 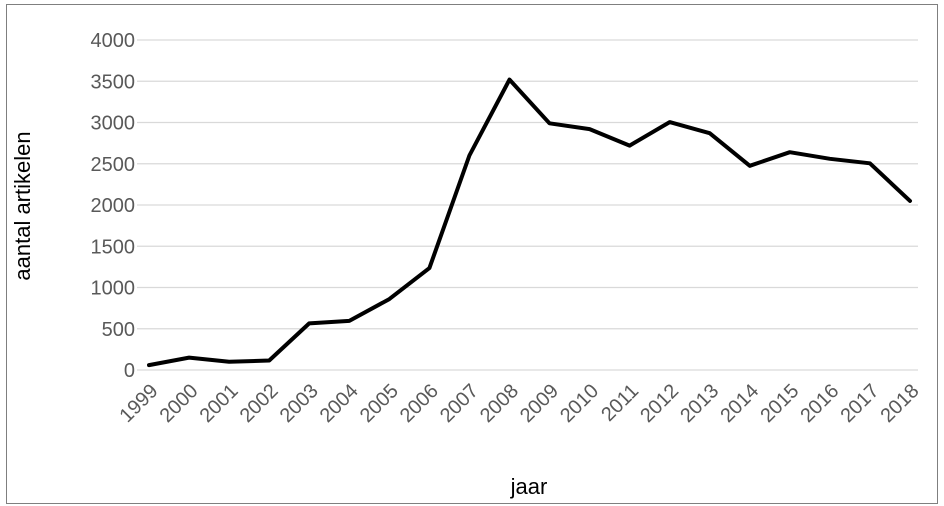 What do you see at coordinates (659, 403) in the screenshot?
I see `x-tick-label: 2012` at bounding box center [659, 403].